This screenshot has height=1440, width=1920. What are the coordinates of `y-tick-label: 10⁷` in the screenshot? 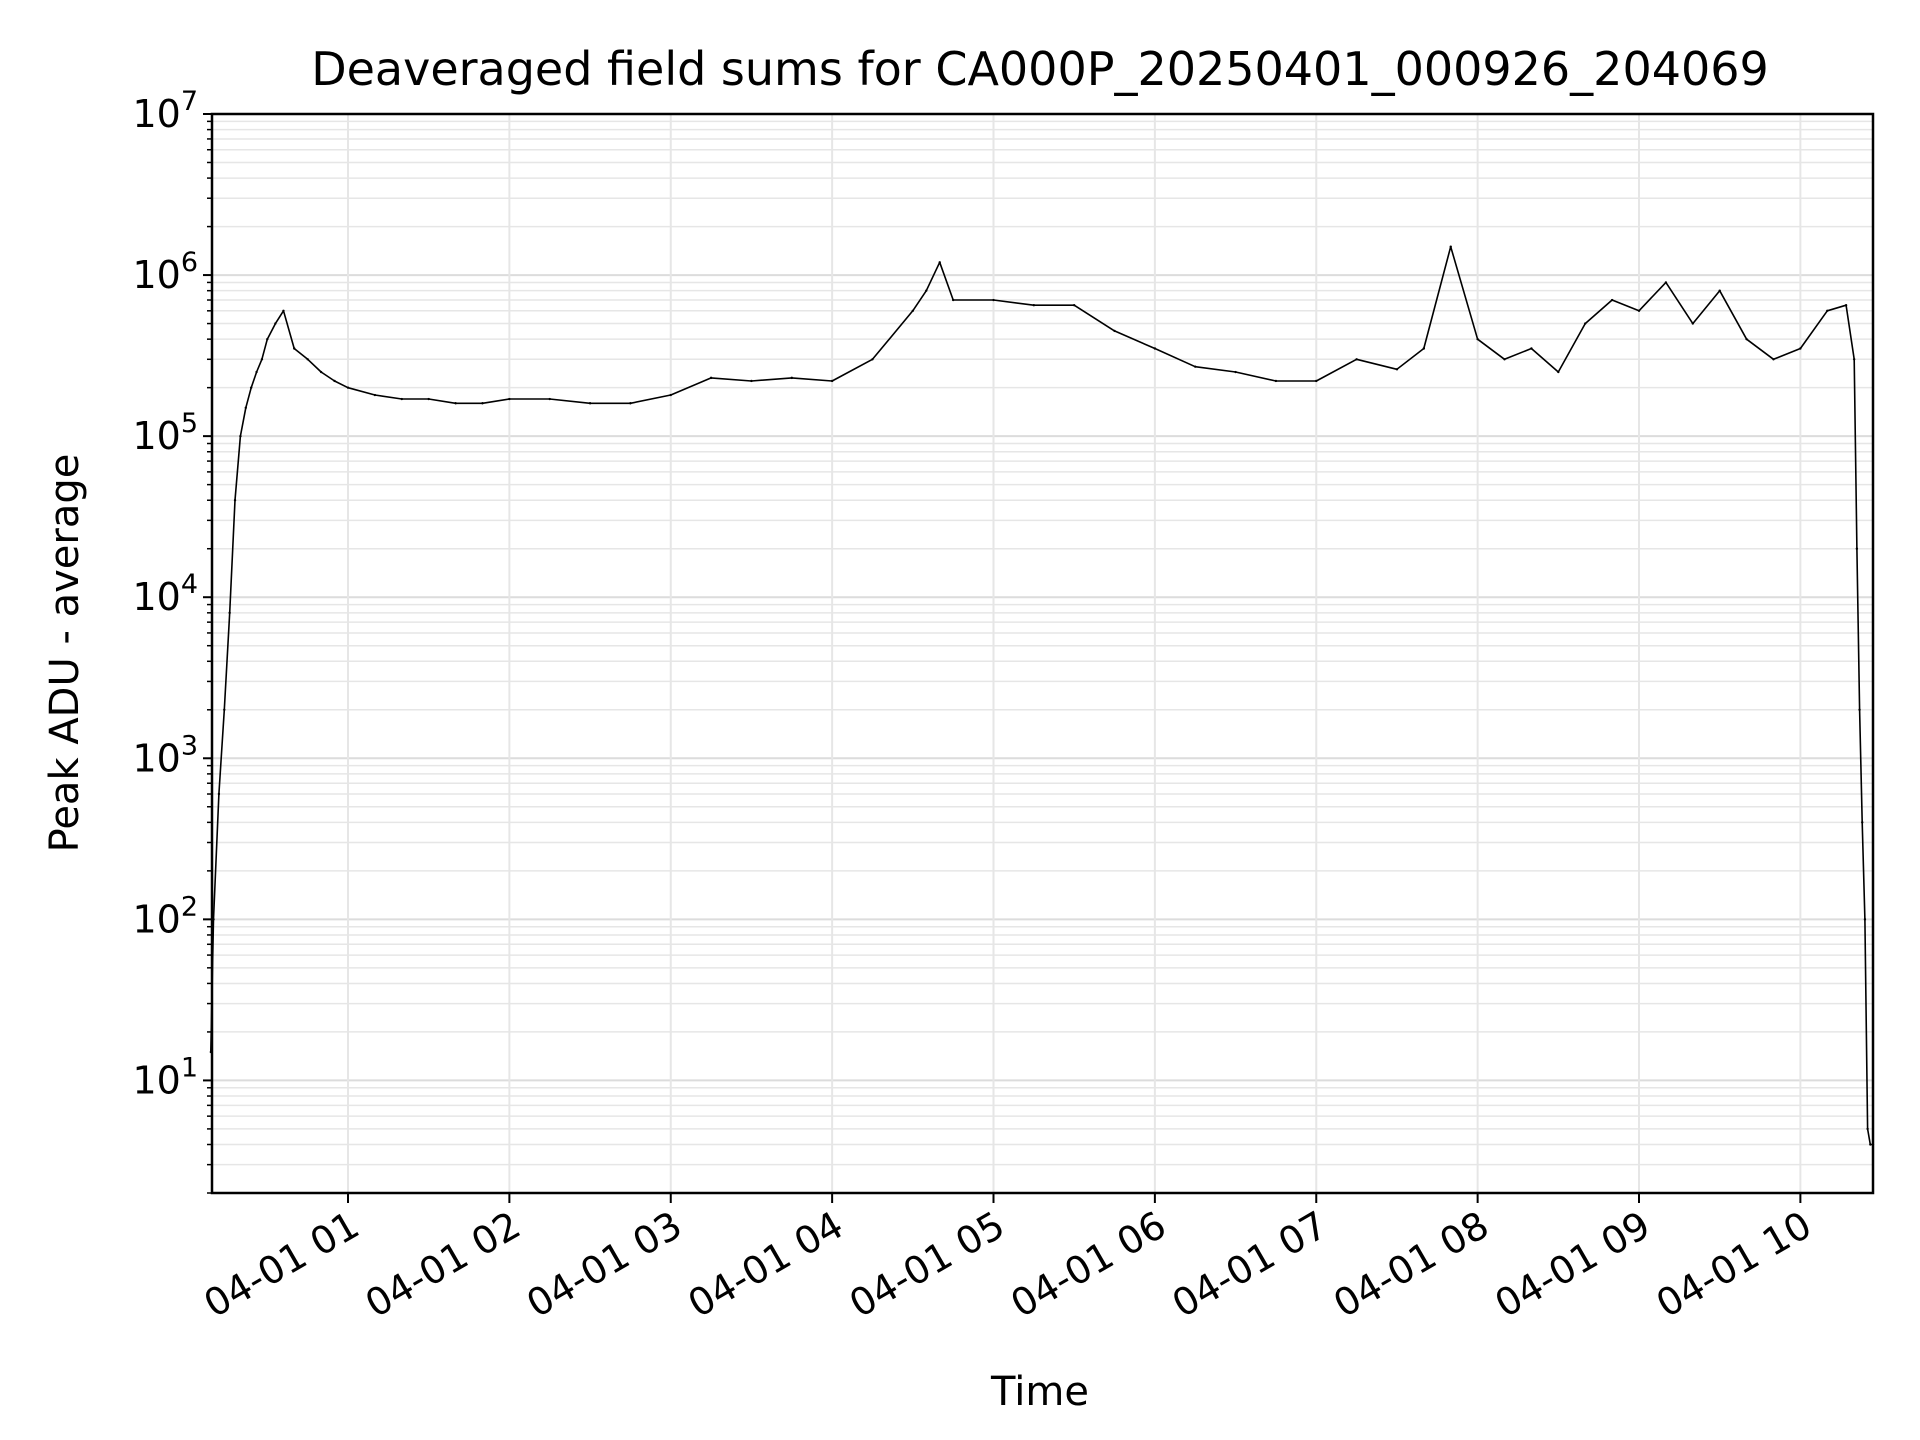 It's located at (165, 111).